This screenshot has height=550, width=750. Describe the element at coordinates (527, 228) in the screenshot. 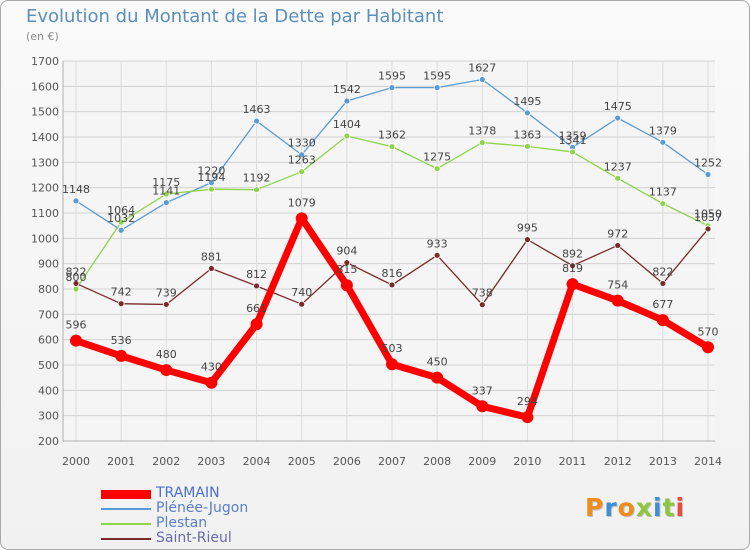

I see `data-label-saint-rieul: 995` at that location.